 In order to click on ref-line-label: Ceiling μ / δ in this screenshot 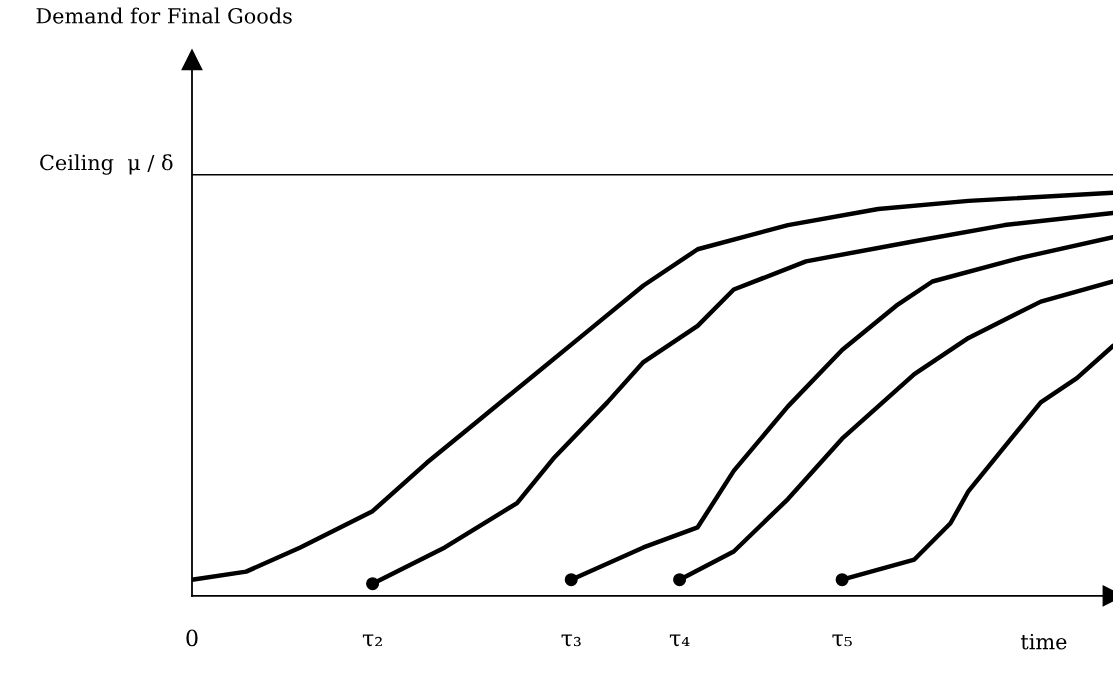, I will do `click(106, 164)`.